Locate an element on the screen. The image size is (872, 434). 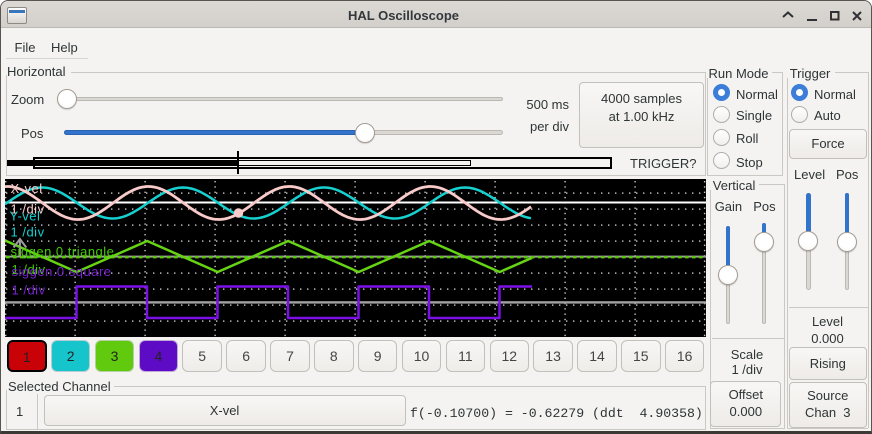
svg-text: siggen.0.triangle is located at coordinates (63, 251).